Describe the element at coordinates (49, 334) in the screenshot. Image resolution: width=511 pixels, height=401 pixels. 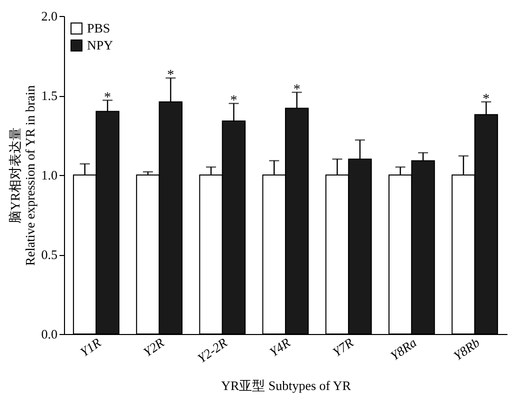
I see `y-tick-label: 0.0` at that location.